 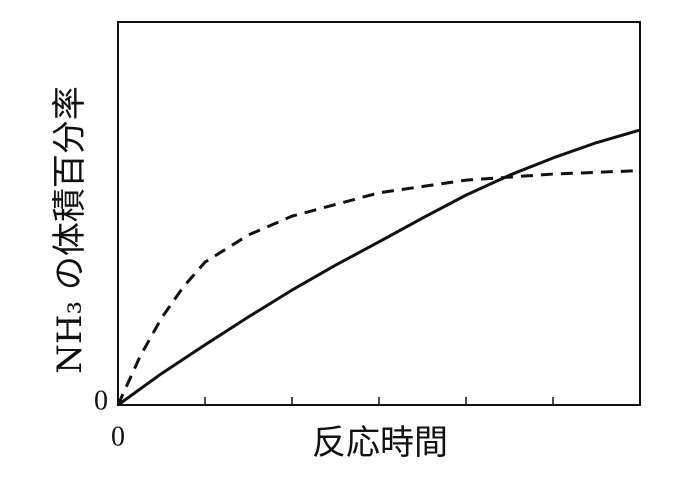 I want to click on x-tick-label: 0, so click(x=118, y=436).